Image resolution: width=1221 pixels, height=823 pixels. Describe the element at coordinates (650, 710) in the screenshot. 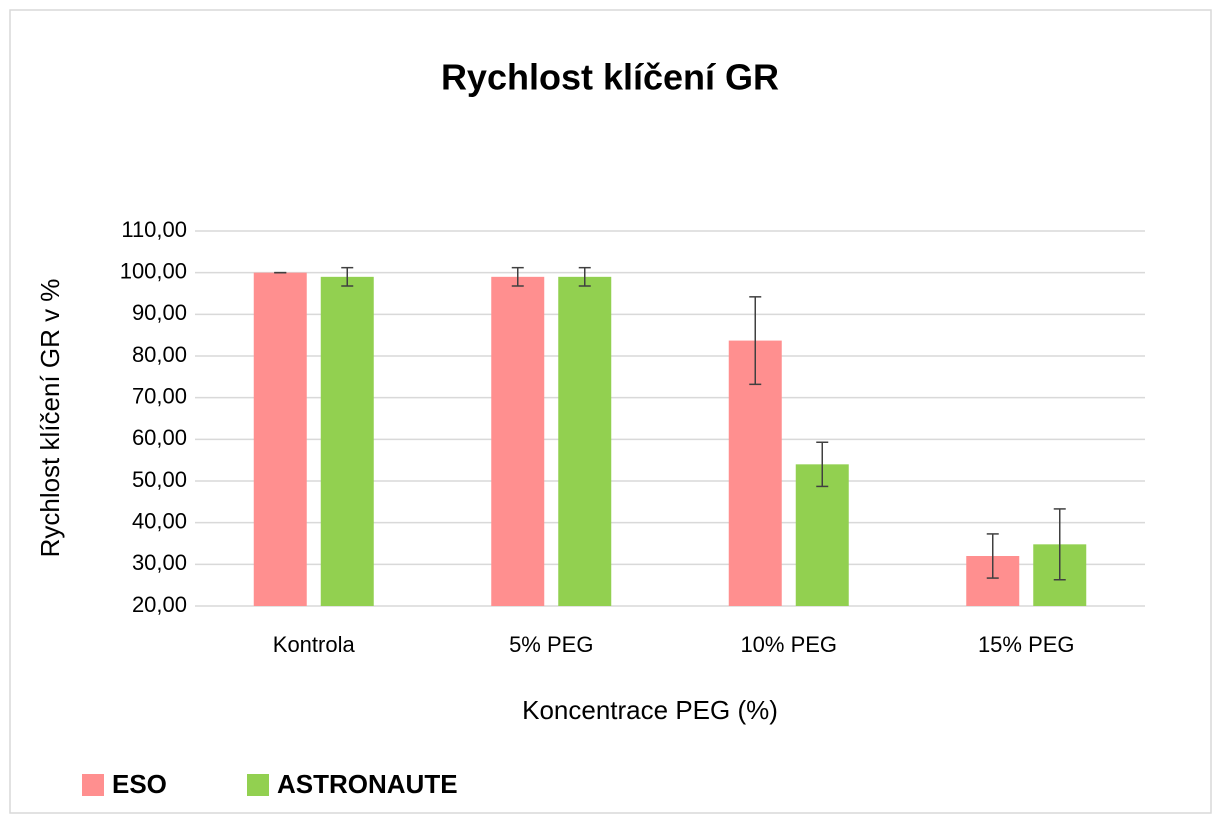

I see `x-axis-label: Koncentrace PEG (%)` at that location.